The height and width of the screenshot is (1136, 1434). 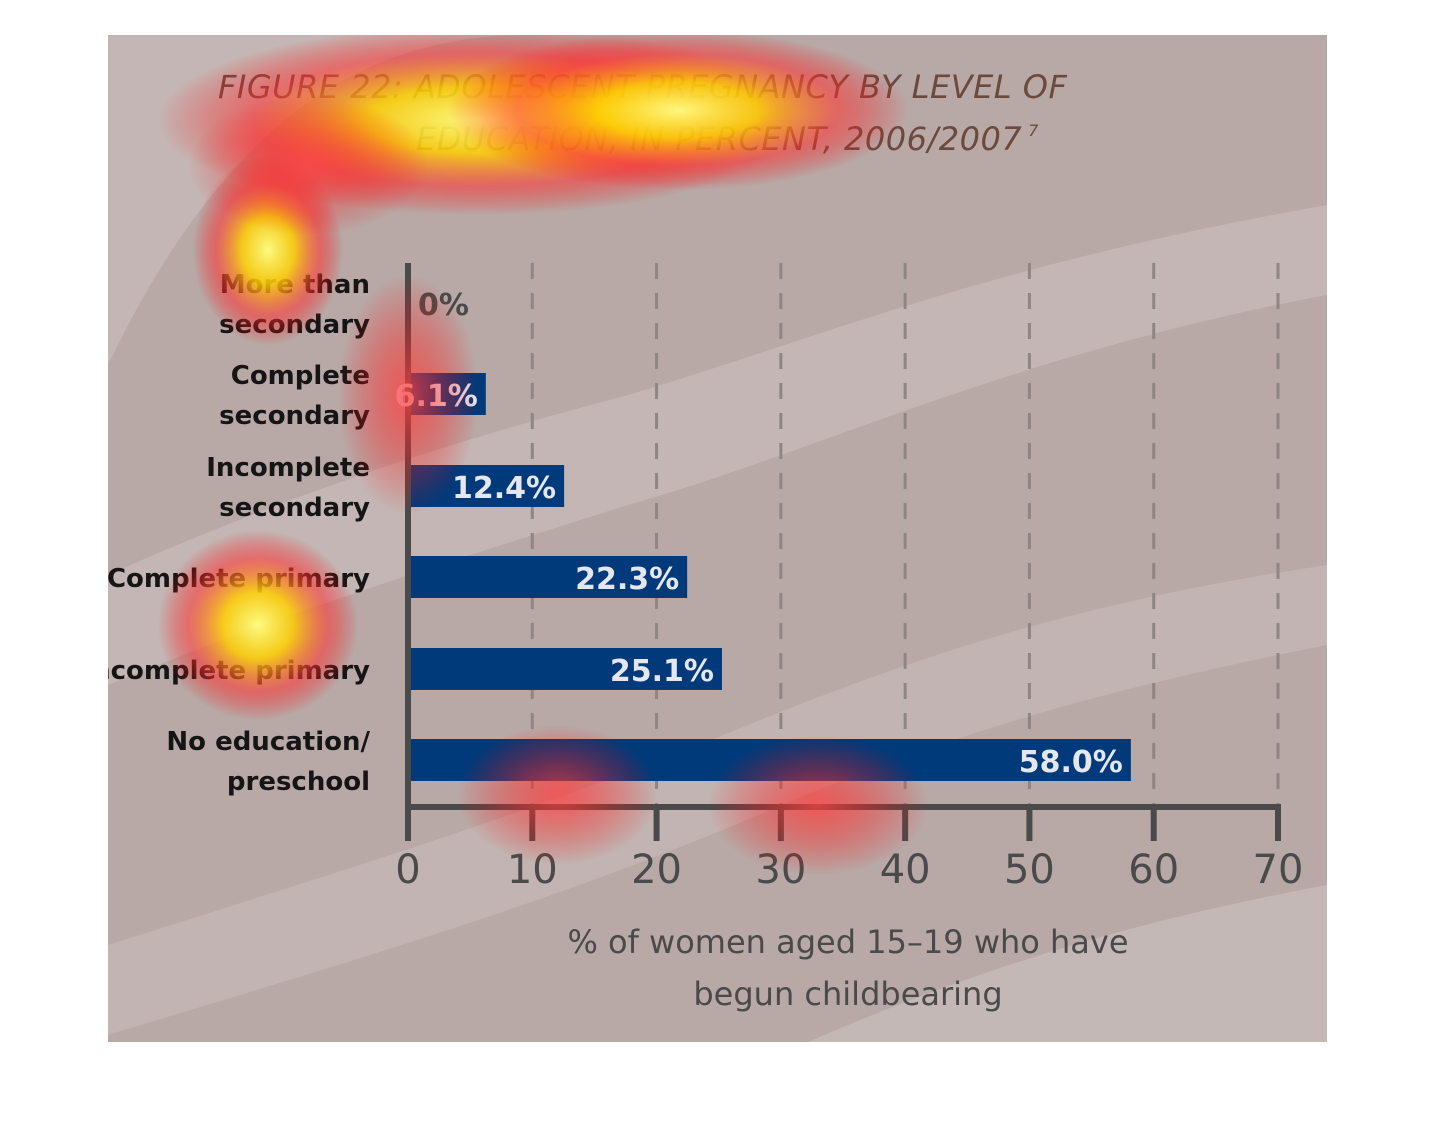 I want to click on bar-value-label: 12.4%, so click(x=504, y=488).